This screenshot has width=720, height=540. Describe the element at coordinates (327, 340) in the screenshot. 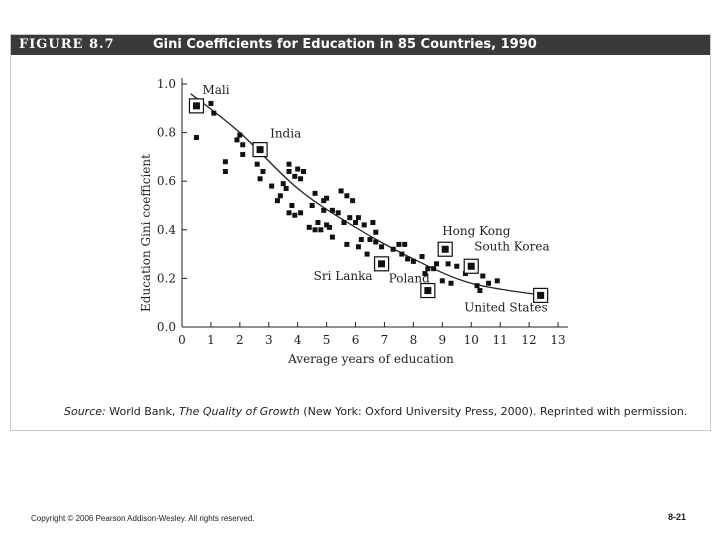

I see `x-tick-label: 5` at that location.